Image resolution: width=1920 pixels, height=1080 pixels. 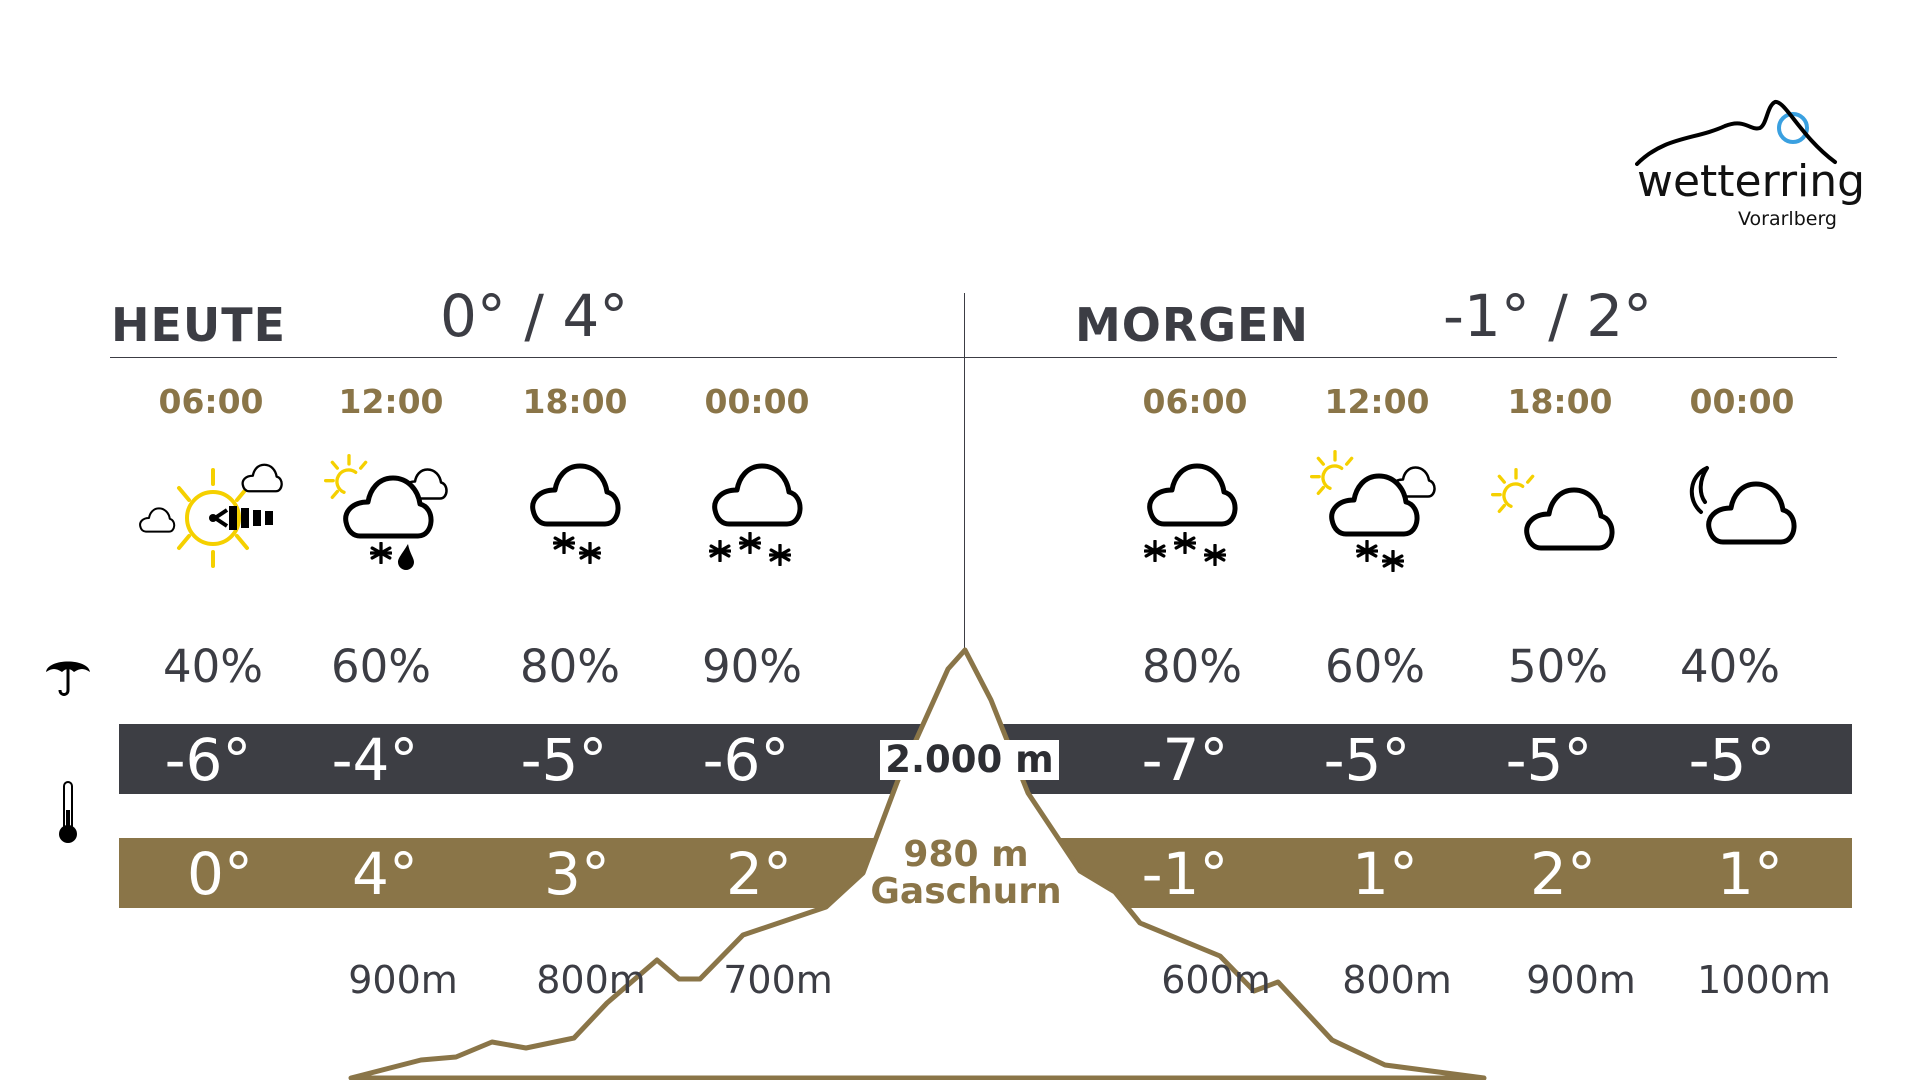 What do you see at coordinates (375, 760) in the screenshot?
I see `temp2000-today-1200: -4°` at bounding box center [375, 760].